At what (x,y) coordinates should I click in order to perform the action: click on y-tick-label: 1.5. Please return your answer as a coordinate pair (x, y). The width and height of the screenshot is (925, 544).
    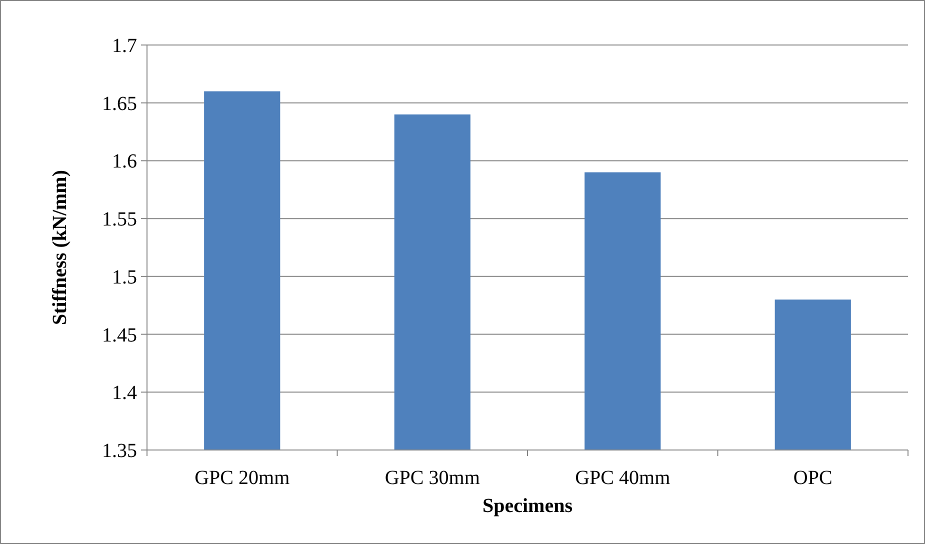
    Looking at the image, I should click on (124, 277).